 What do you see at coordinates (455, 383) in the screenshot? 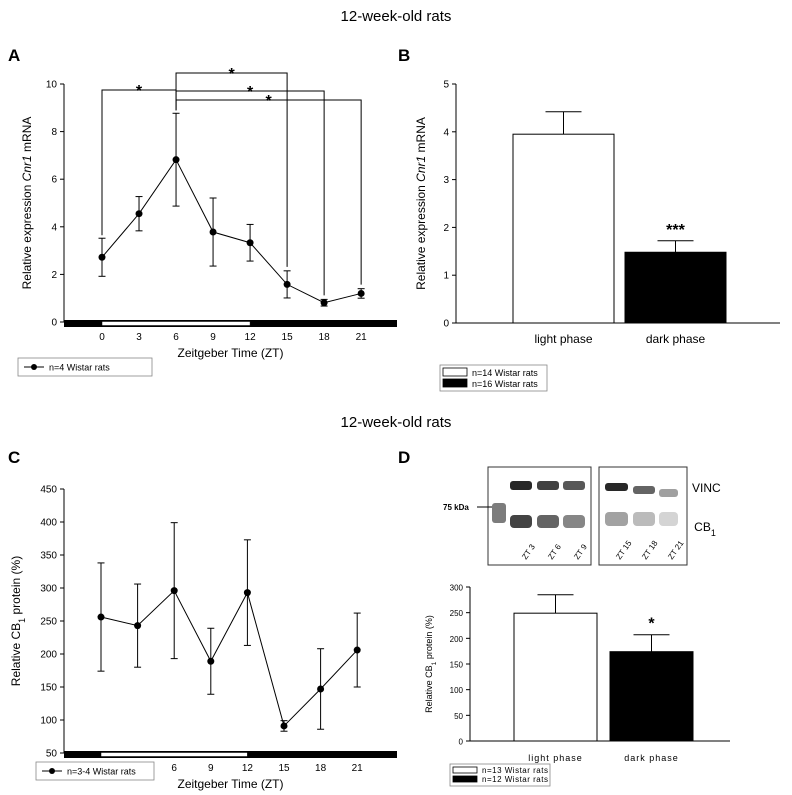
I see `chart-b-legend-swatch` at bounding box center [455, 383].